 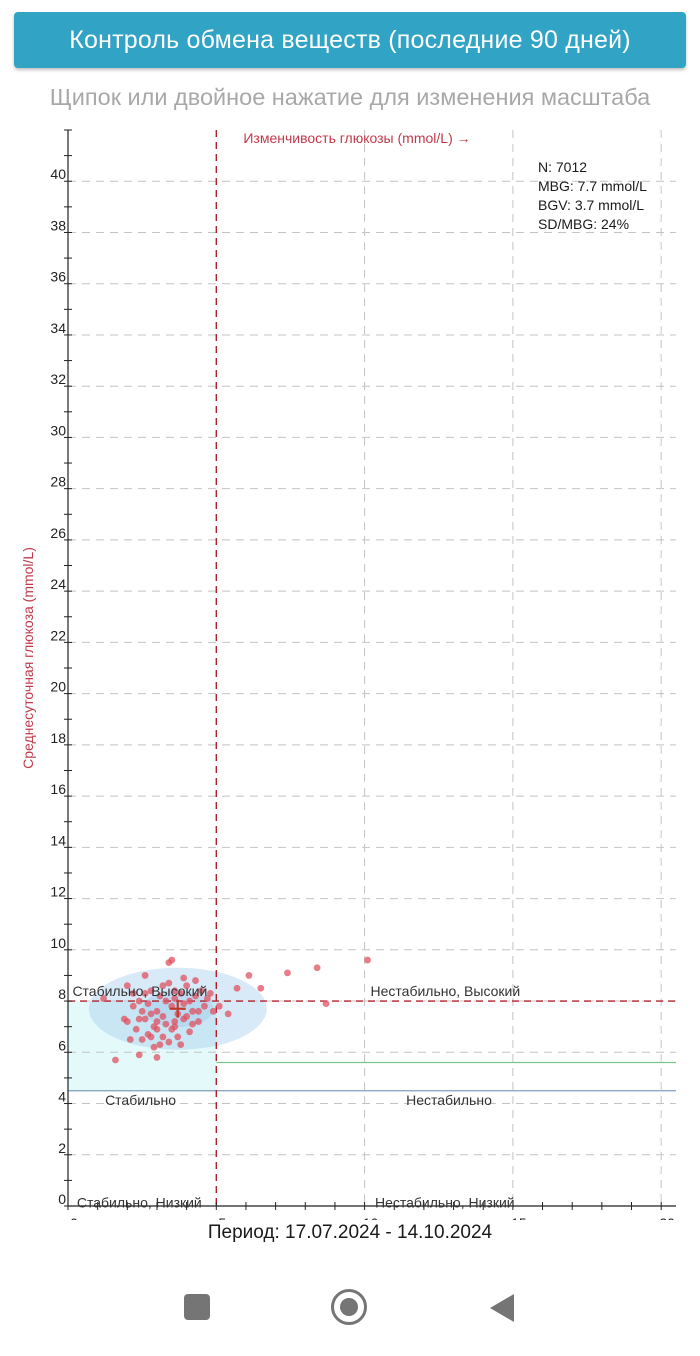 I want to click on stats-line: SD/MBG: 24%, so click(x=583, y=224).